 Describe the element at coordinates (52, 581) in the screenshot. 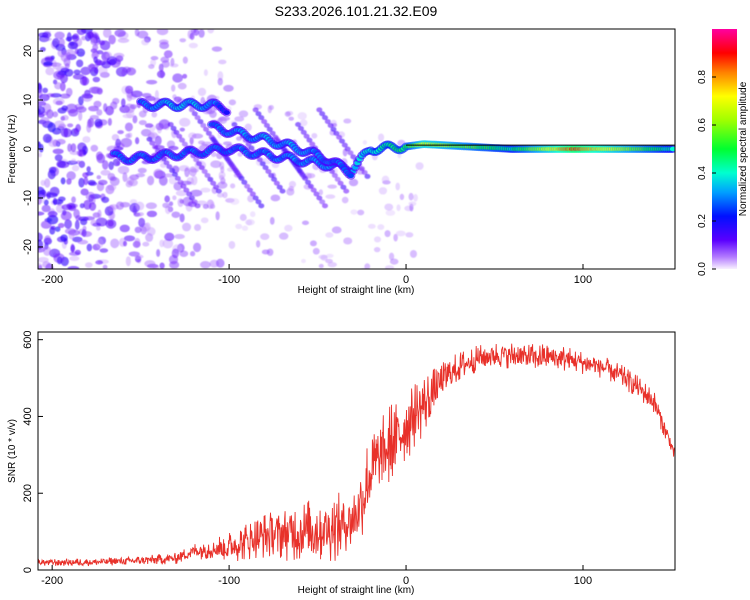

I see `snr-x-tick-label: -200` at that location.